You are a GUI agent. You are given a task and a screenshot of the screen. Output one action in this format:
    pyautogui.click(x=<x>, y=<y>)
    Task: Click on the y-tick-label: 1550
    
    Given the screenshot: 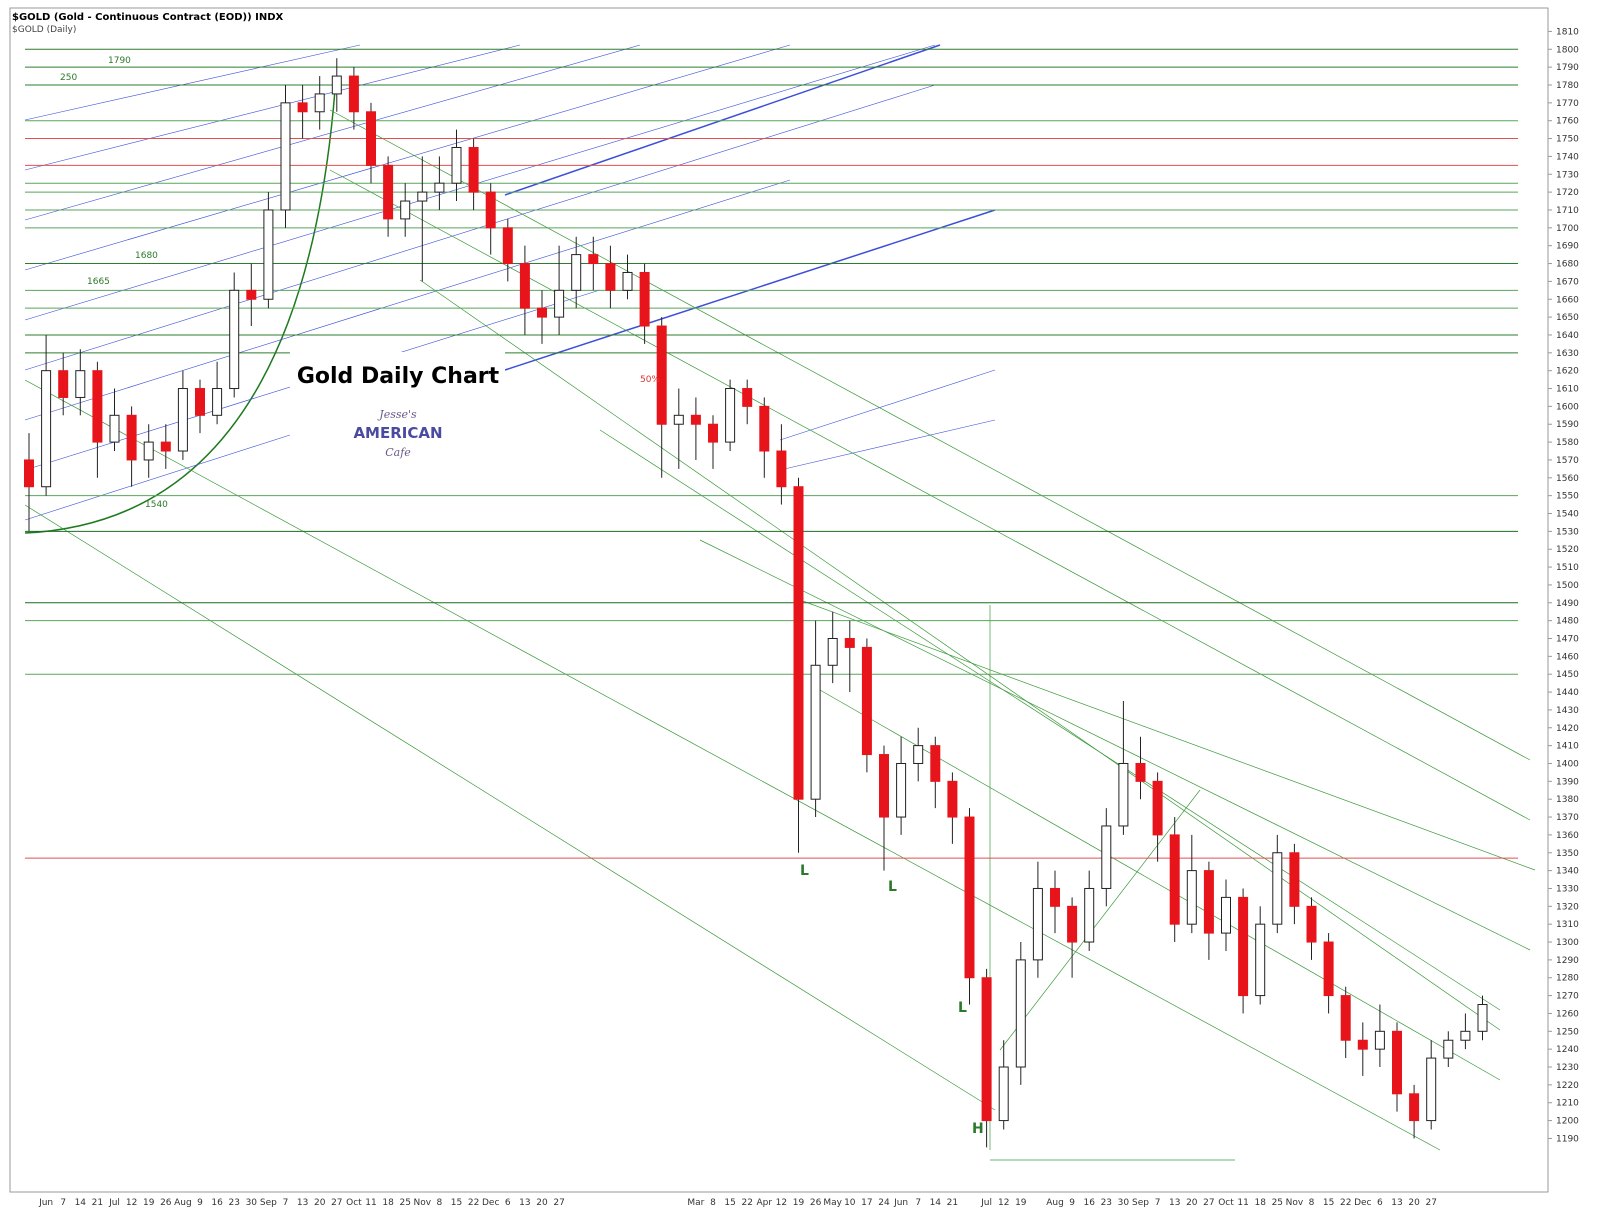 What is the action you would take?
    pyautogui.click(x=1567, y=497)
    